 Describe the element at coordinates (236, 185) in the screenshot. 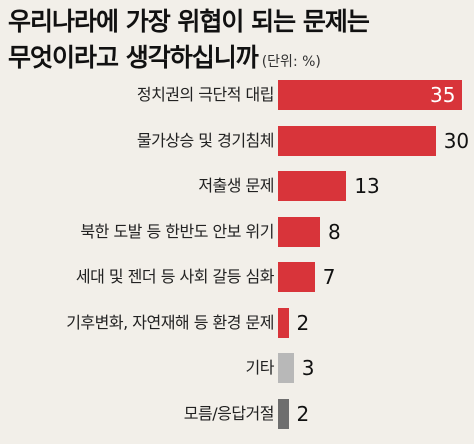

I see `category-label: 저출생 문제` at that location.